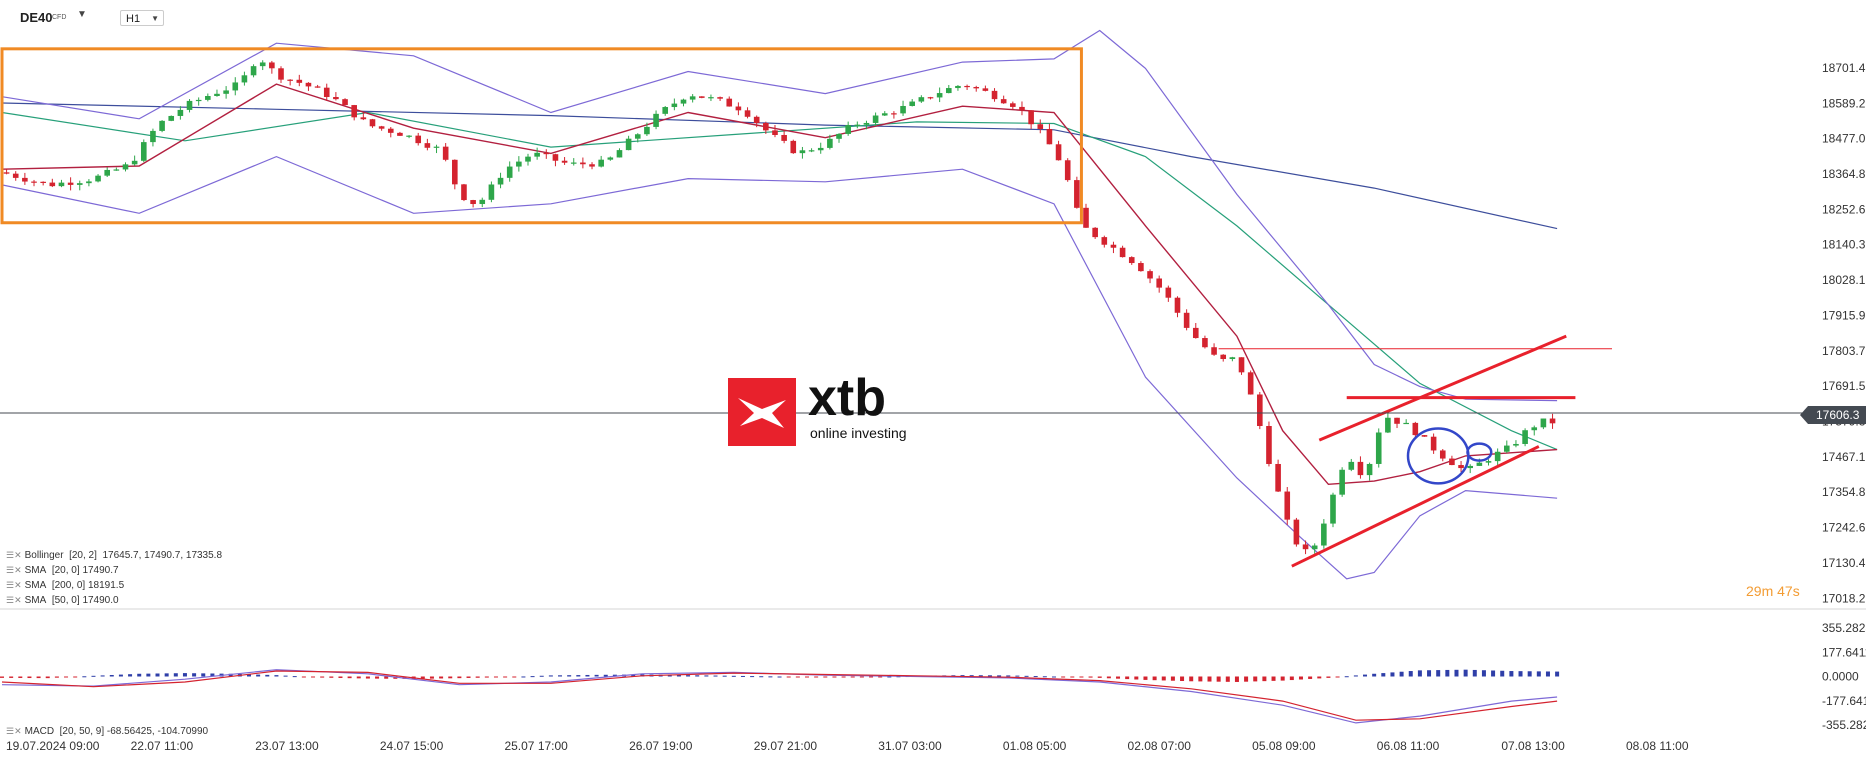  What do you see at coordinates (35, 600) in the screenshot?
I see `legend-name: SMA` at bounding box center [35, 600].